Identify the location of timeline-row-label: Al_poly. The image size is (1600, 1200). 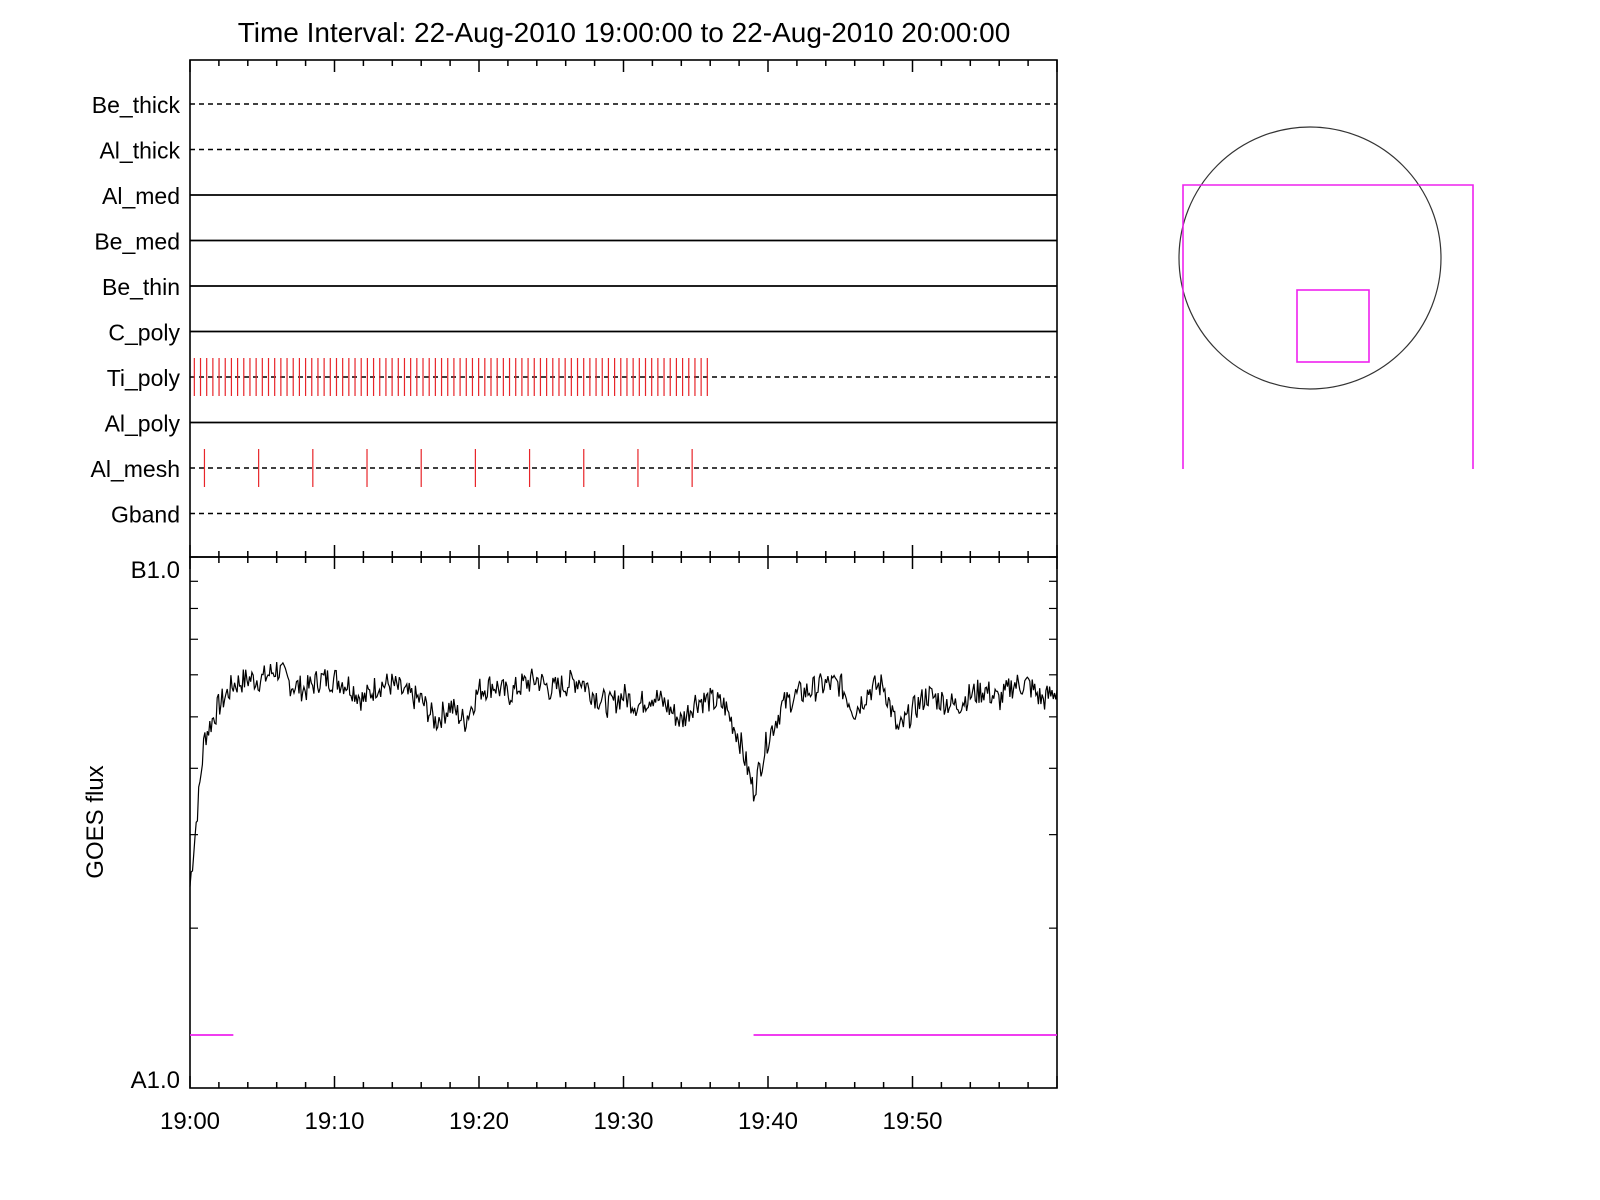
(143, 424).